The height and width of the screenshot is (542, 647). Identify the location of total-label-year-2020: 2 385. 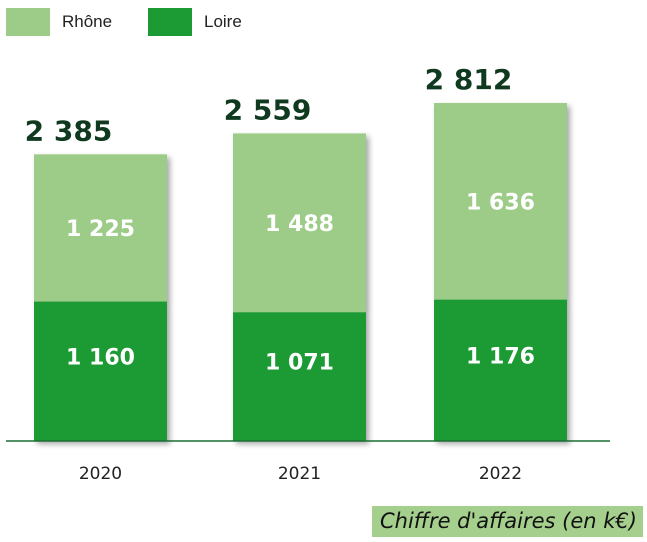
(69, 130).